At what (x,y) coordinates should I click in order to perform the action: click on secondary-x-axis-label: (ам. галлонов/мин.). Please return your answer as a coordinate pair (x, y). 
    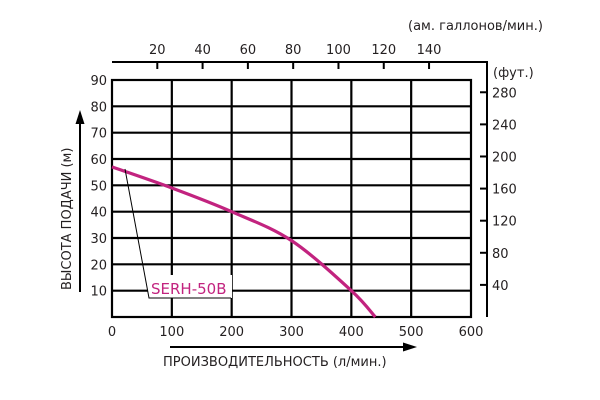
    Looking at the image, I should click on (475, 26).